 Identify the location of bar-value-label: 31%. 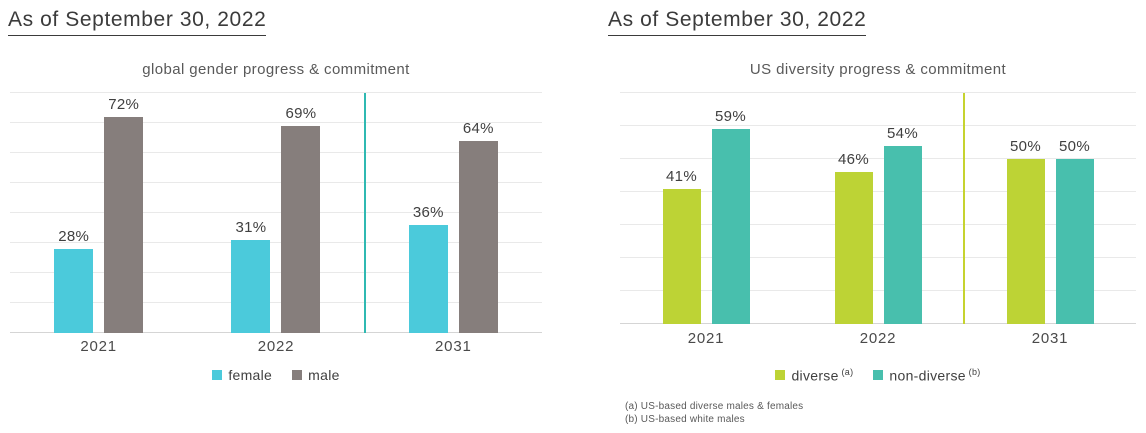
(251, 227).